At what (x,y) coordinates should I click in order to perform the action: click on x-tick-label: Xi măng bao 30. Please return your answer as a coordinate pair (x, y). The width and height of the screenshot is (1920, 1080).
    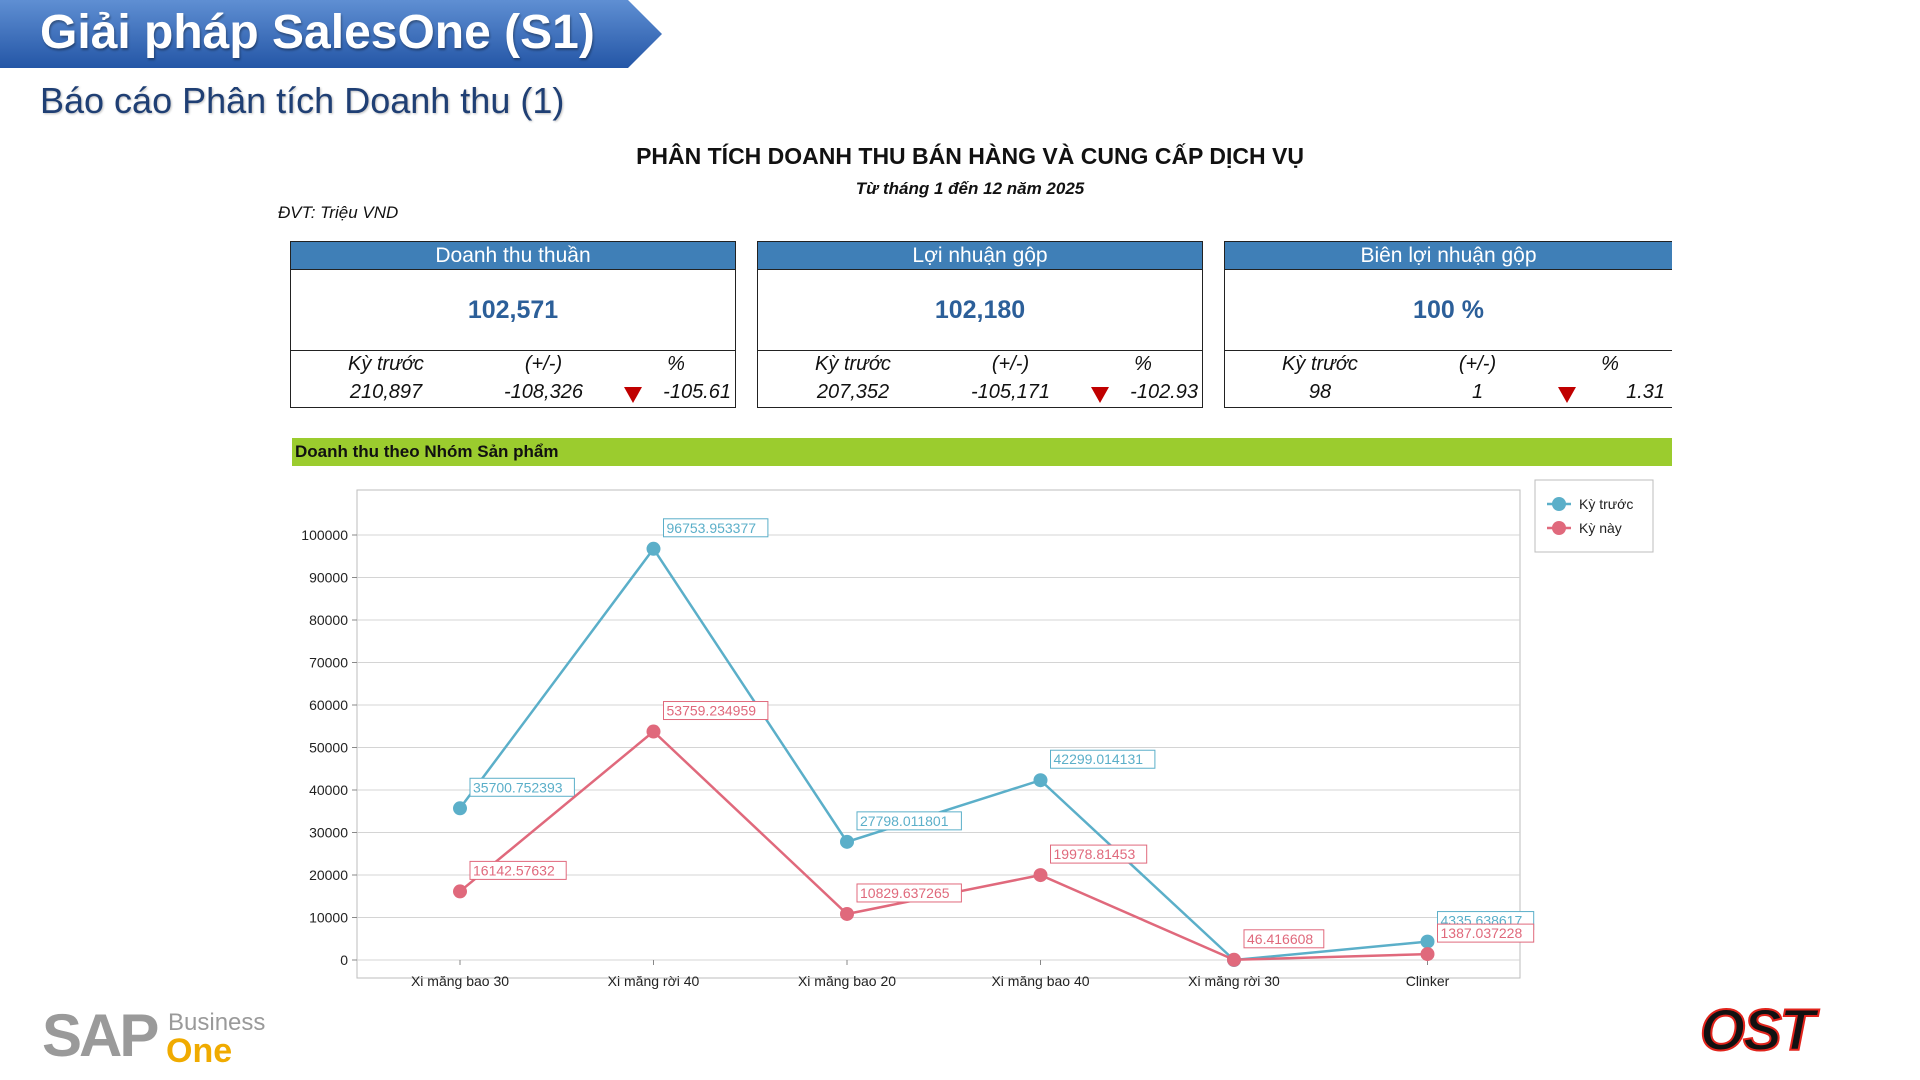
    Looking at the image, I should click on (460, 981).